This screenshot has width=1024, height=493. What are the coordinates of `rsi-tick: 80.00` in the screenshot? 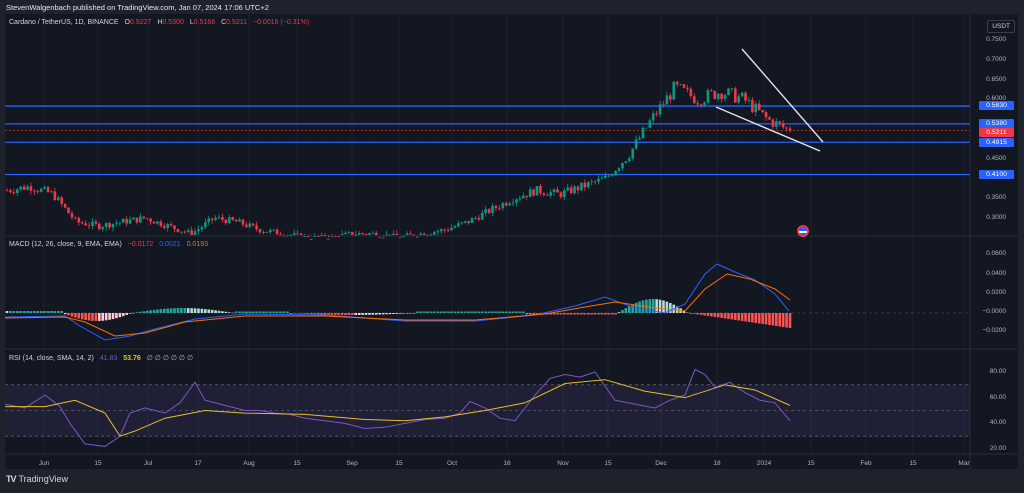 It's located at (997, 371).